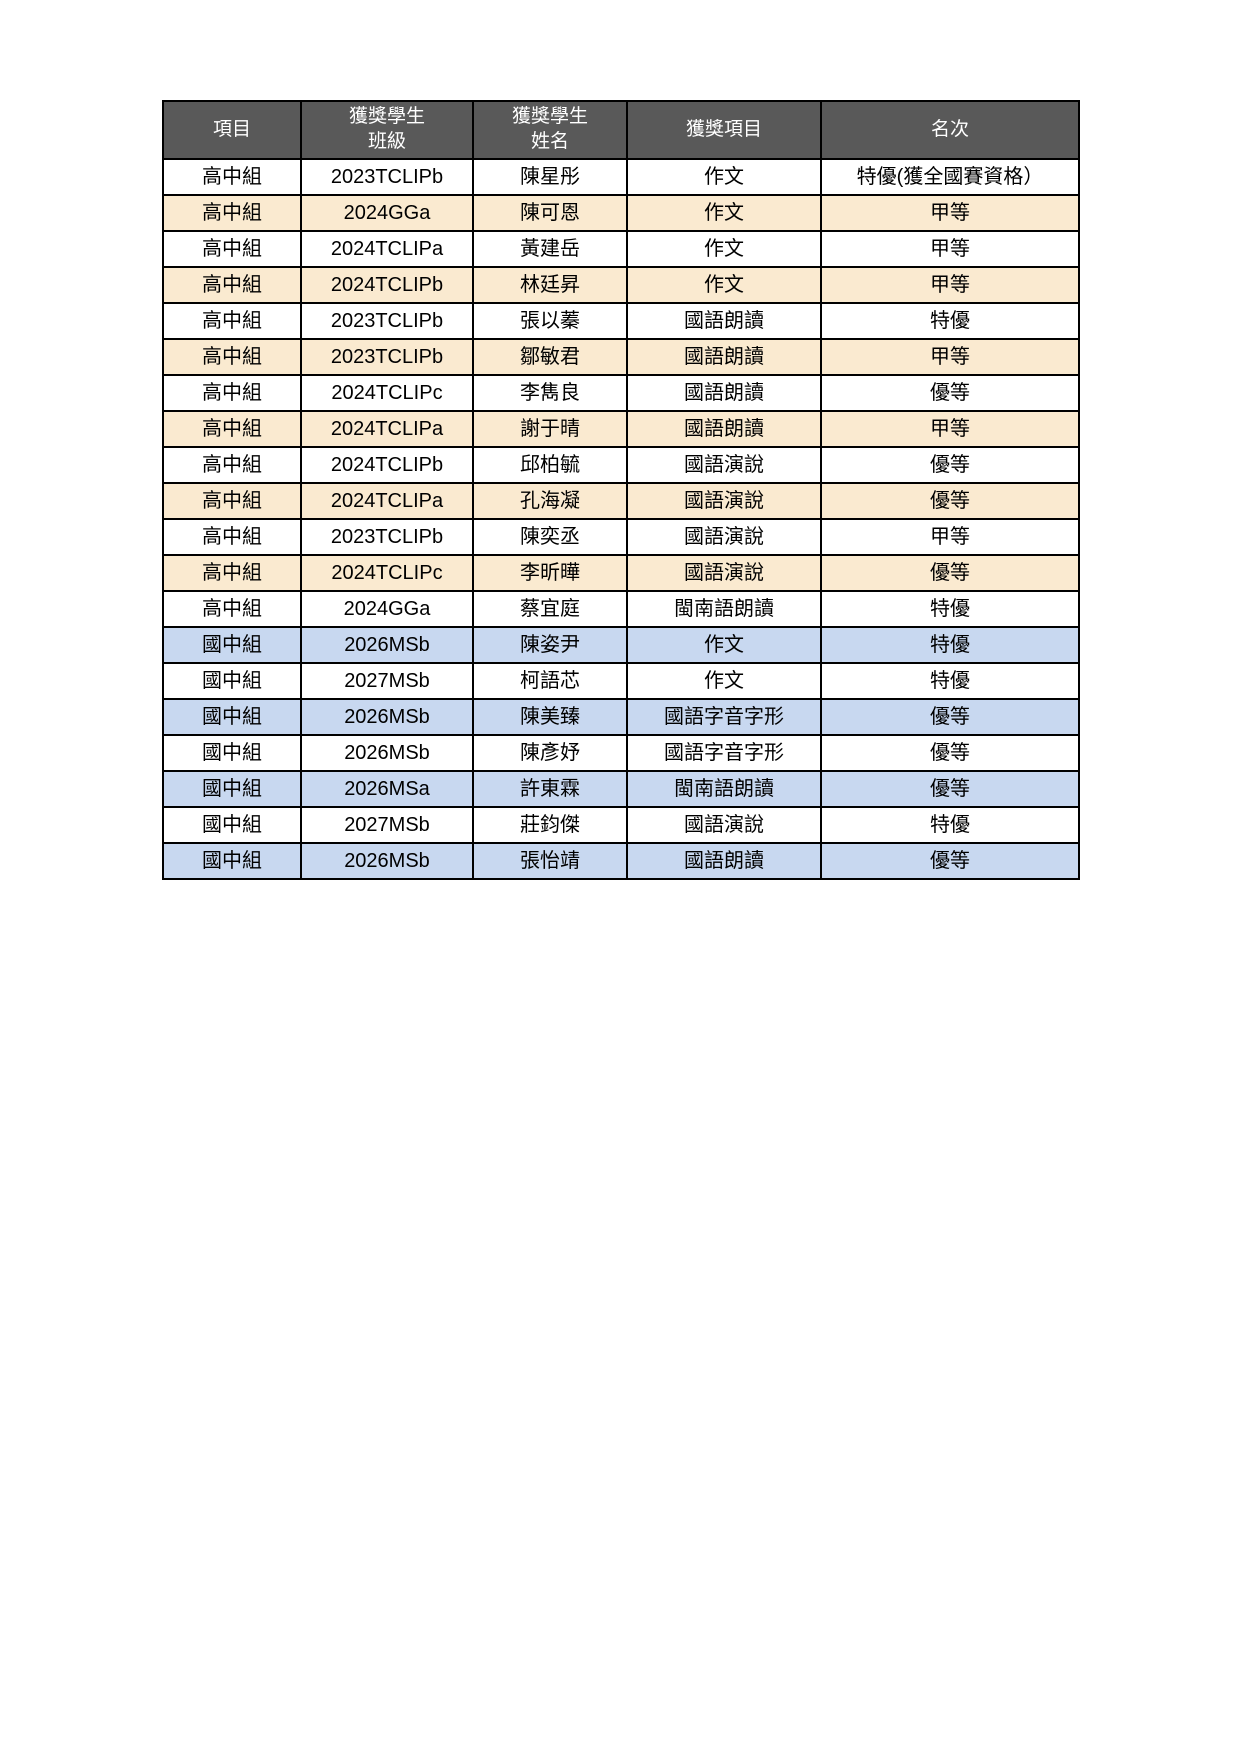 This screenshot has height=1755, width=1240. Describe the element at coordinates (621, 861) in the screenshot. I see `table-row: 國中組 2026MSb 張怡靖 國語朗讀 優等` at that location.